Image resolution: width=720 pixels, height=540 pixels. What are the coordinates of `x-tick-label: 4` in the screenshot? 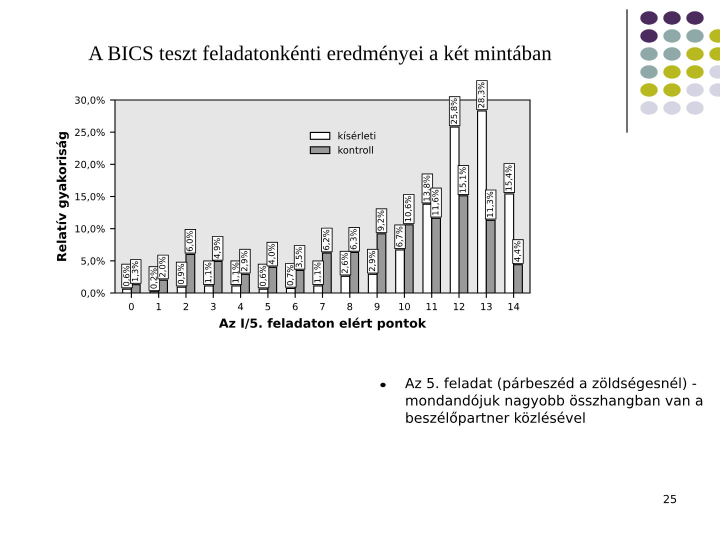 It's located at (241, 306).